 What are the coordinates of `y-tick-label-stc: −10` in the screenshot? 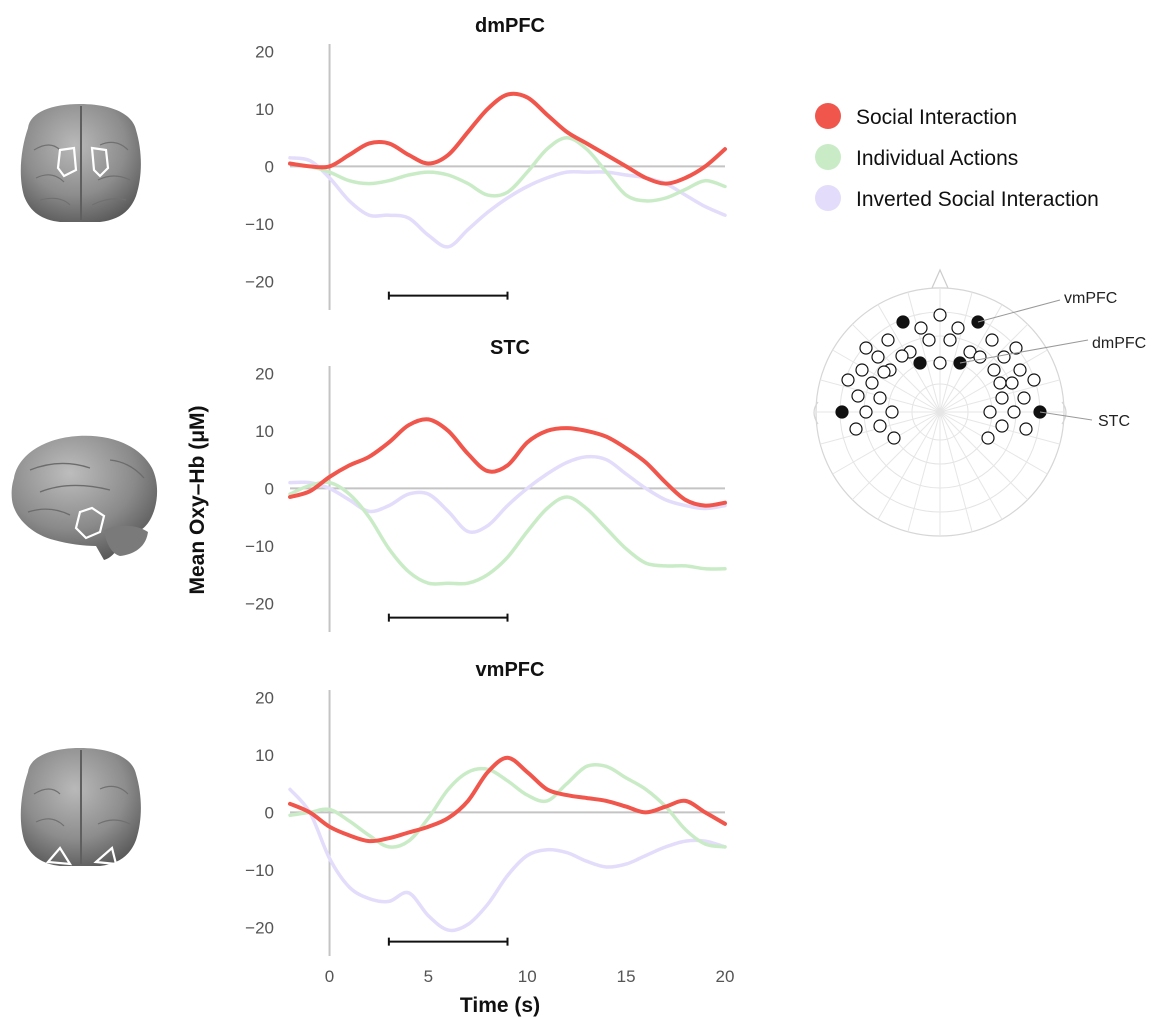 It's located at (259, 546).